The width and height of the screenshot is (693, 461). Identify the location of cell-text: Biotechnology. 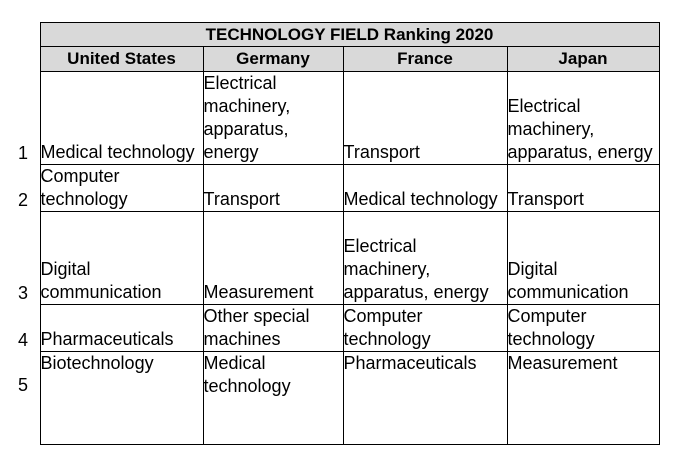
(97, 363).